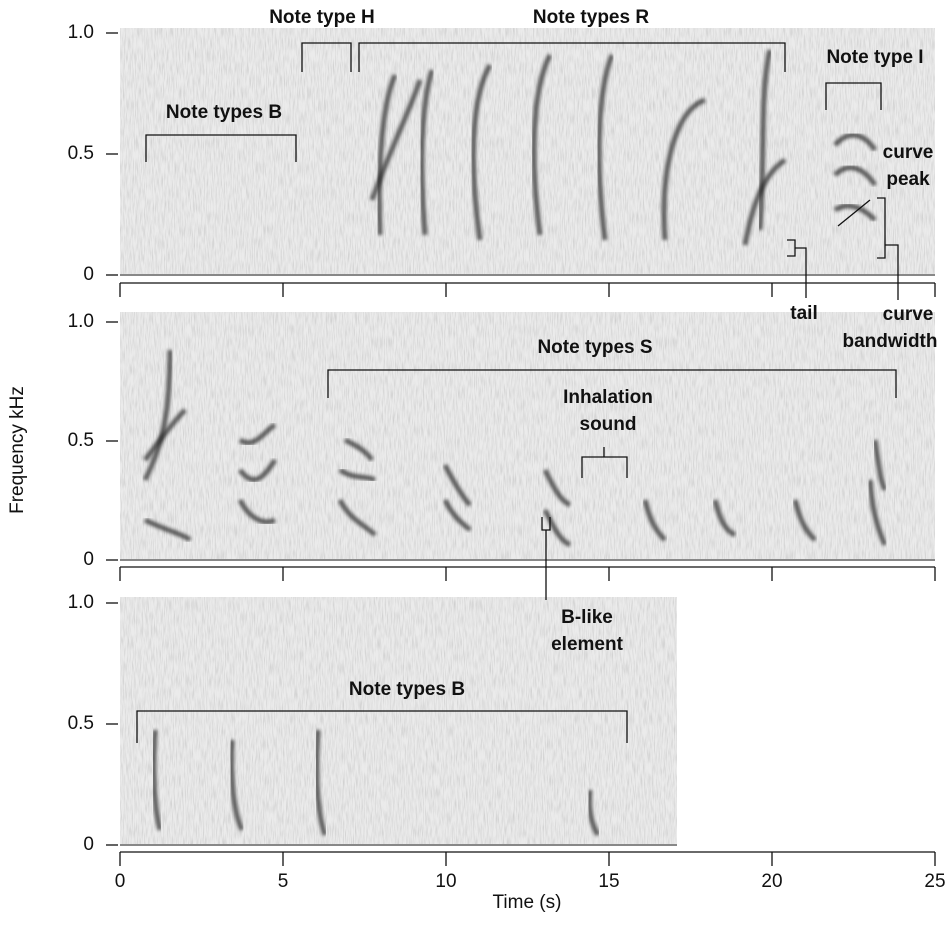 The height and width of the screenshot is (934, 946). I want to click on annotation: bandwidth, so click(890, 341).